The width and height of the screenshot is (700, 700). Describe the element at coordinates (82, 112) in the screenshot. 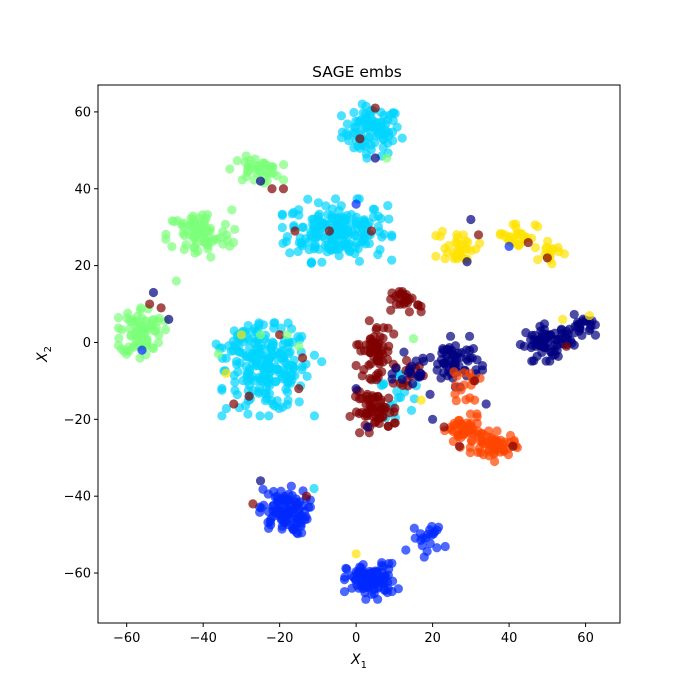

I see `y-tick-label: 60` at that location.